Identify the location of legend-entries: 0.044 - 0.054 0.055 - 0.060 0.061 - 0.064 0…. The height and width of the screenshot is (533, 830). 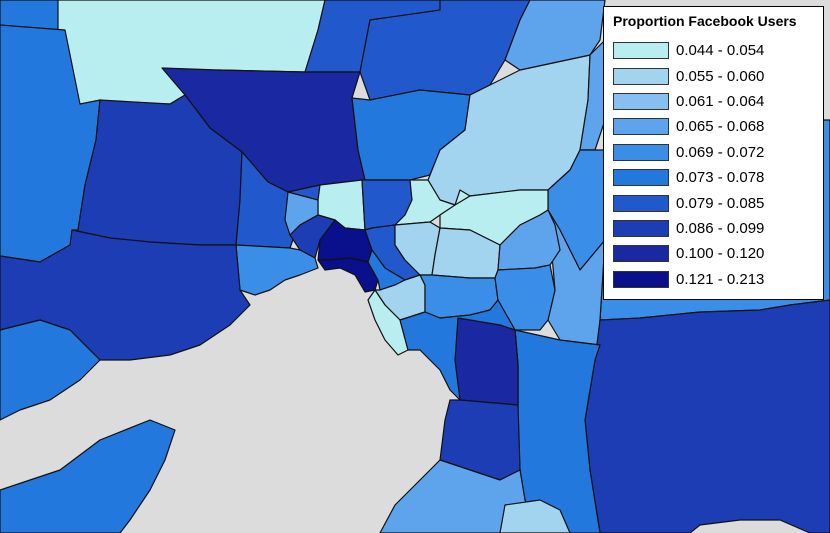
(714, 165).